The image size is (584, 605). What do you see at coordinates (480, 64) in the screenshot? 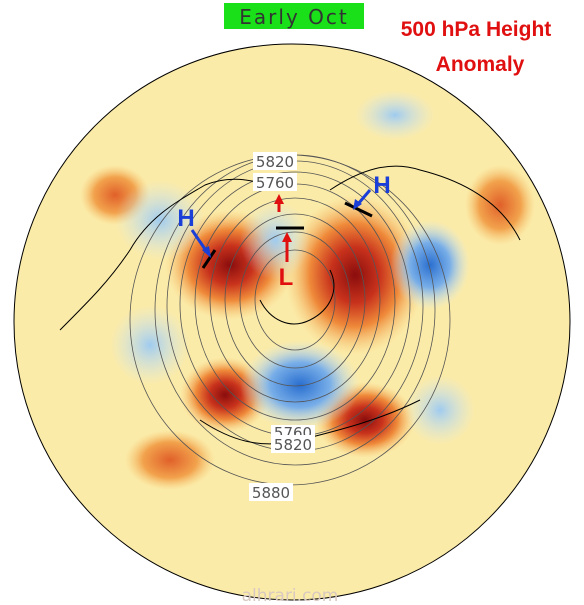
I see `title: Anomaly` at bounding box center [480, 64].